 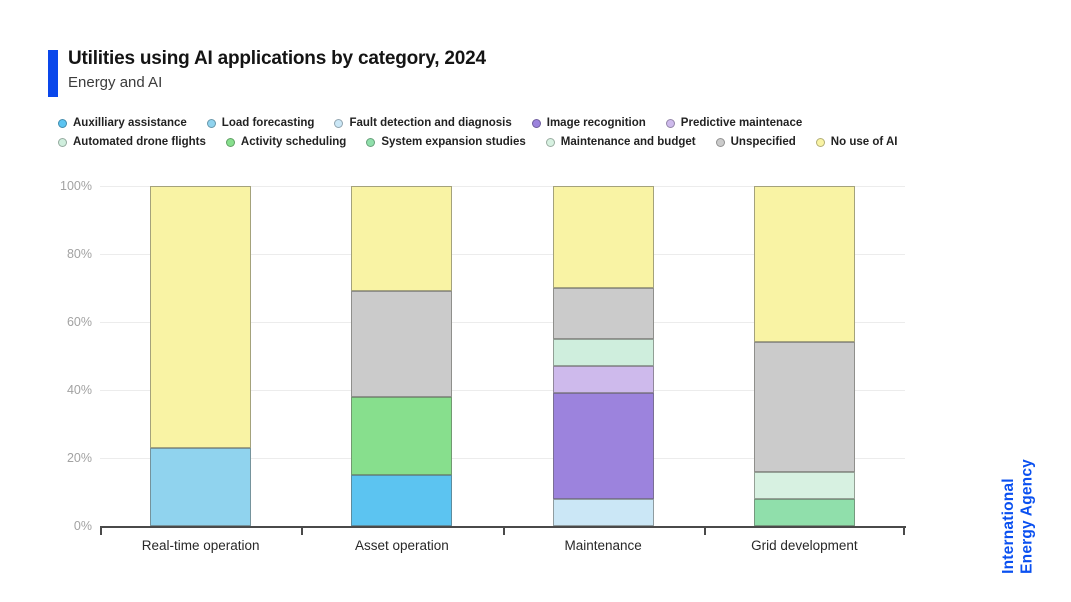 I want to click on legend-item: System expansion studies, so click(x=446, y=142).